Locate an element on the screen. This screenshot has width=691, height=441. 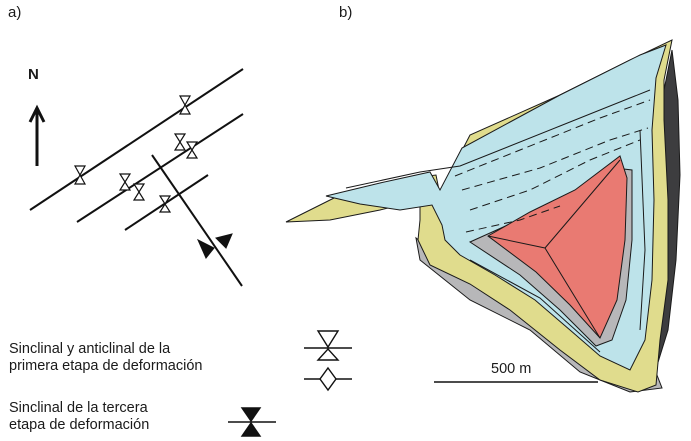
red-core-layer is located at coordinates (557, 247).